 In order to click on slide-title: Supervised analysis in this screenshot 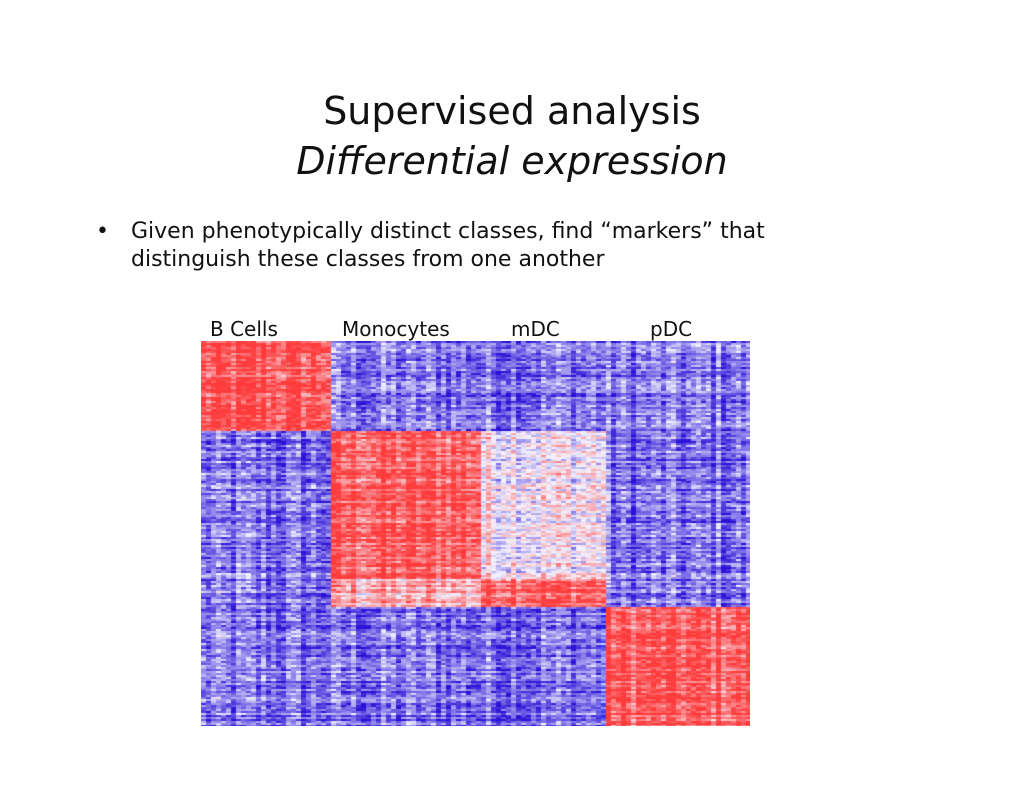, I will do `click(512, 111)`.